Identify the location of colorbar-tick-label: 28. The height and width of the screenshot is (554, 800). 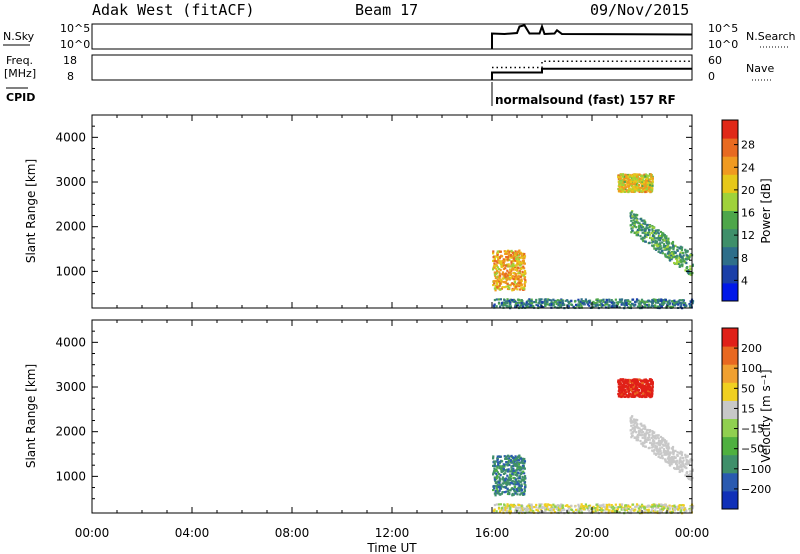
(748, 145).